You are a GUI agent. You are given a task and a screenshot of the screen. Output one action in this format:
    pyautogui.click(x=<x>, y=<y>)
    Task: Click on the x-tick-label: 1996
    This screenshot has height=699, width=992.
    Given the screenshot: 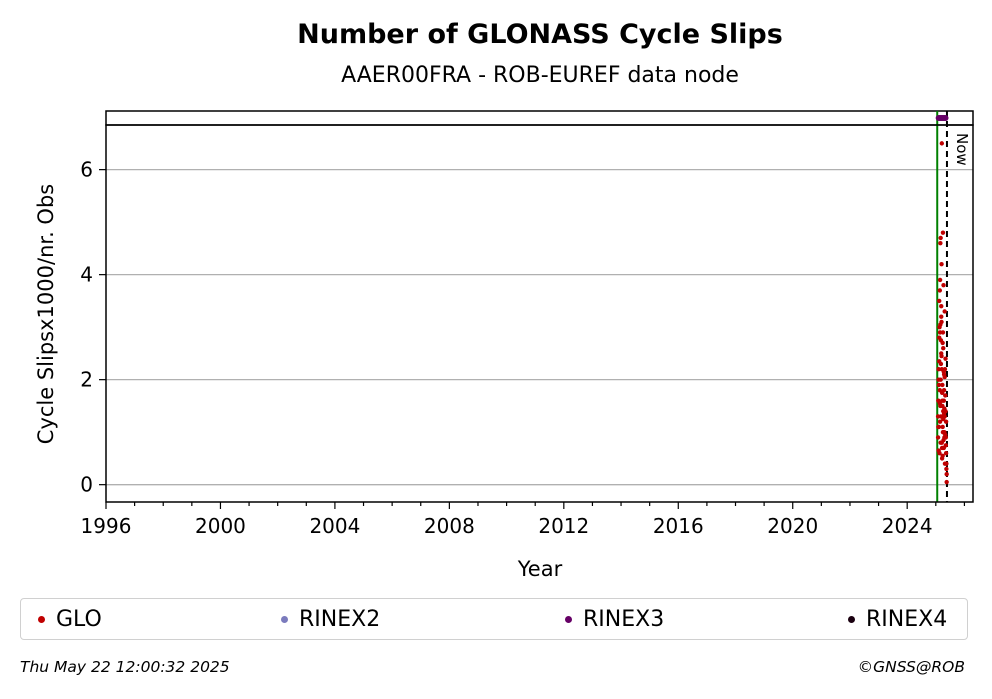 What is the action you would take?
    pyautogui.click(x=106, y=526)
    